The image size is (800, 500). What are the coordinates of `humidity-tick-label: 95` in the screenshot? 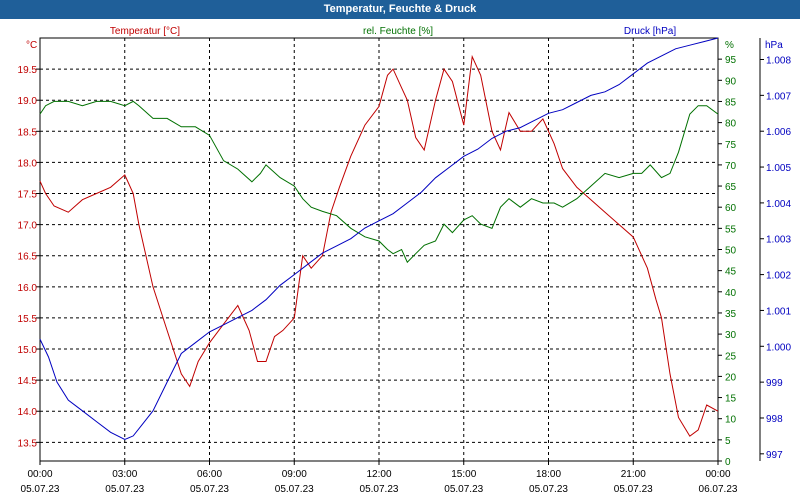 It's located at (731, 60).